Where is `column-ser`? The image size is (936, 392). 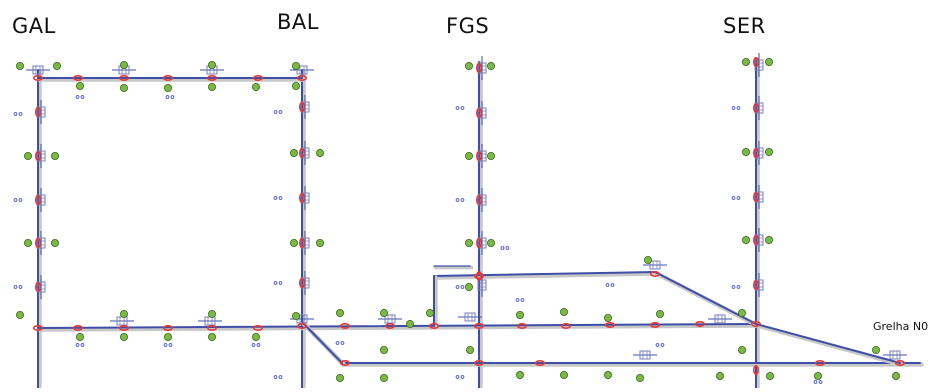
column-ser is located at coordinates (757, 224).